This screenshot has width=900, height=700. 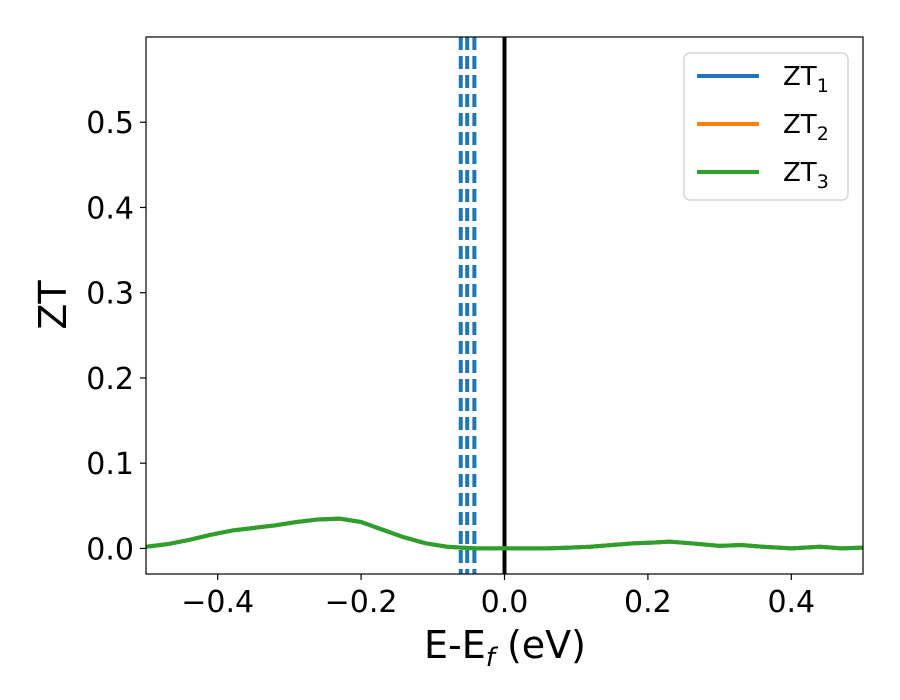 What do you see at coordinates (110, 379) in the screenshot?
I see `y-tick-label: 0.2` at bounding box center [110, 379].